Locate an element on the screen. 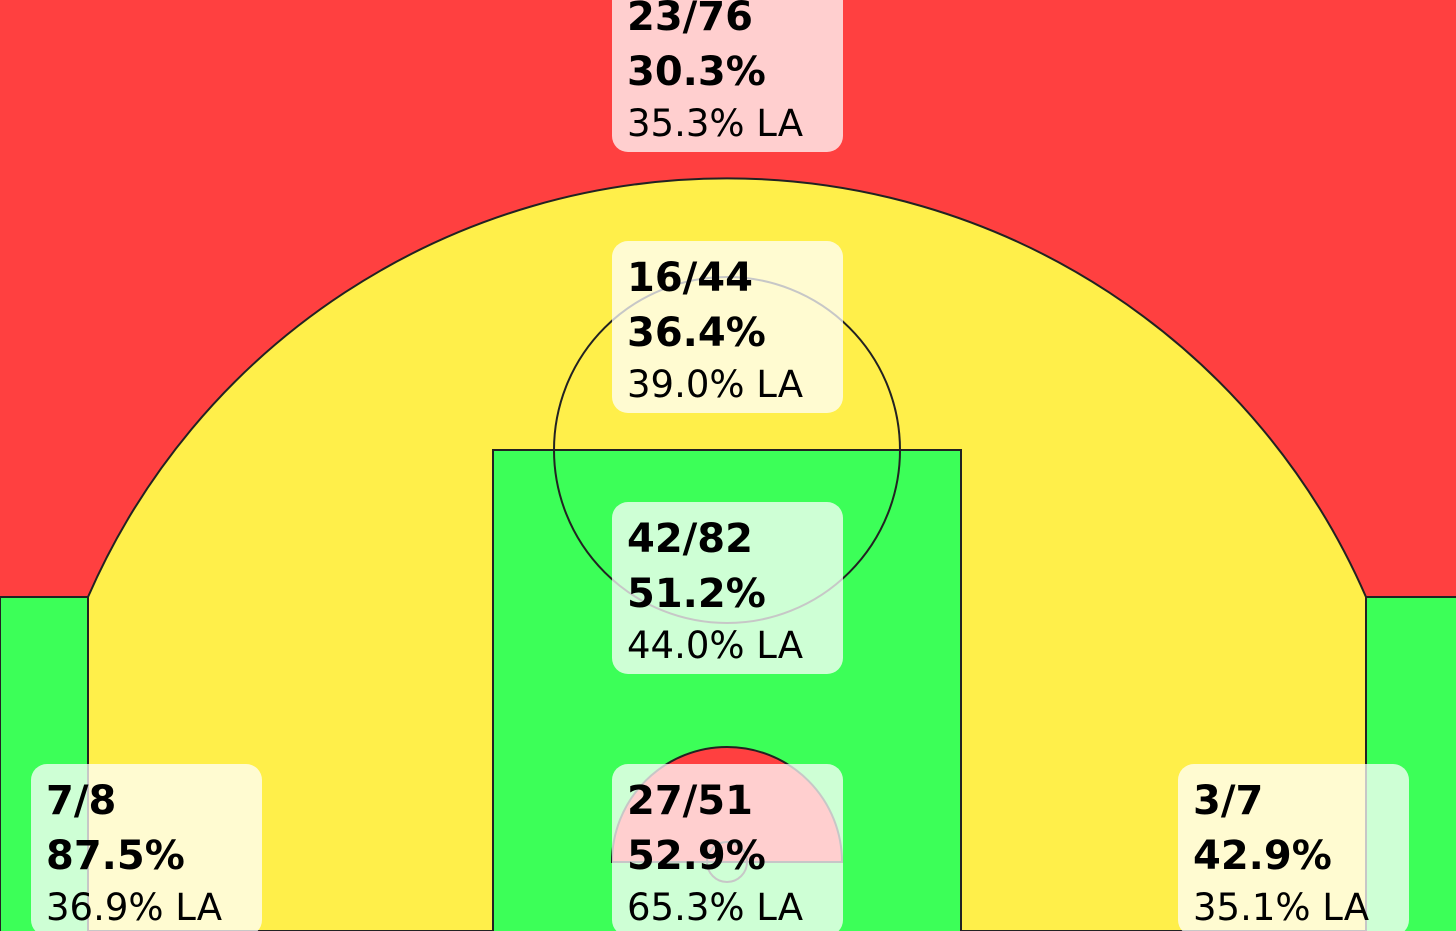  percentage: 30.3% is located at coordinates (696, 72).